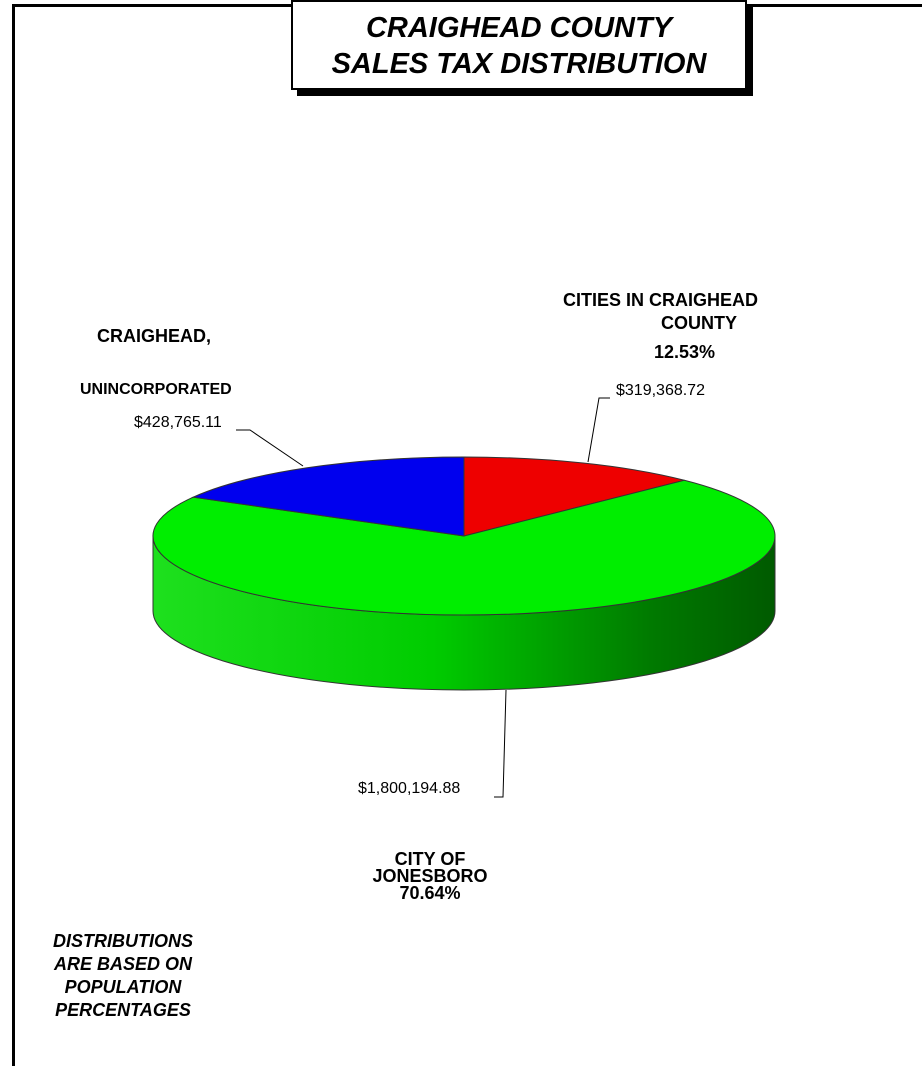  What do you see at coordinates (500, 743) in the screenshot?
I see `jonesboro-leader-line` at bounding box center [500, 743].